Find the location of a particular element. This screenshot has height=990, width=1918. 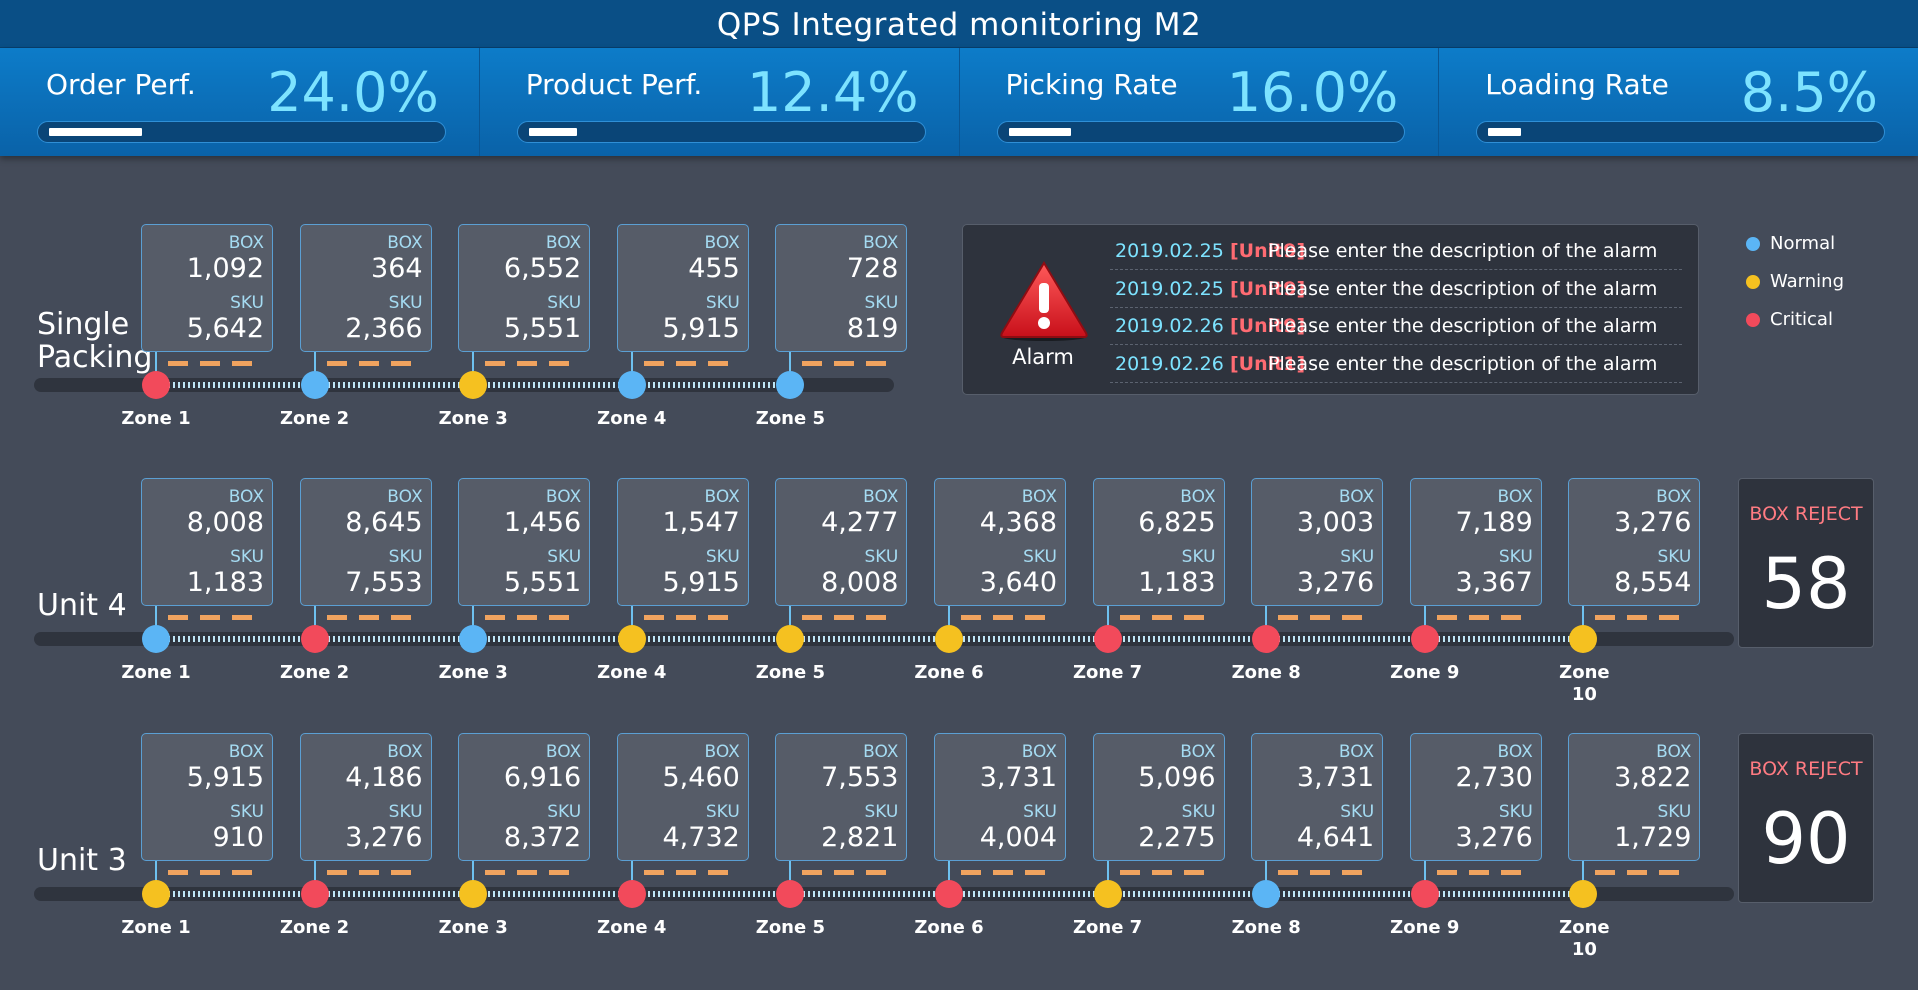

zone-card: BOX 2,730 SKU 3,276 is located at coordinates (1475, 797).